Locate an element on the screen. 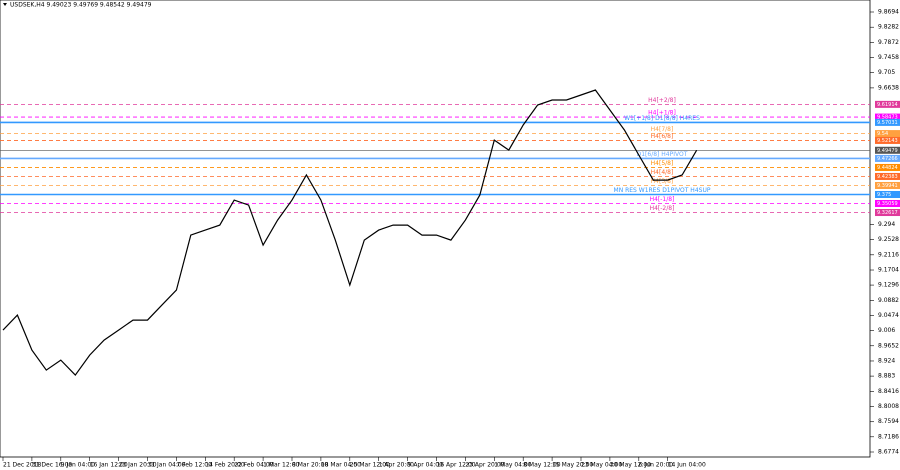  level-label: H4[6/8] is located at coordinates (662, 136).